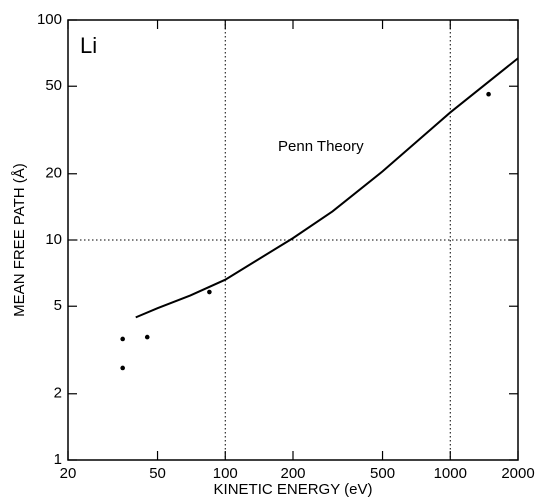 This screenshot has height=504, width=540. I want to click on y-tick-label: 10, so click(53, 239).